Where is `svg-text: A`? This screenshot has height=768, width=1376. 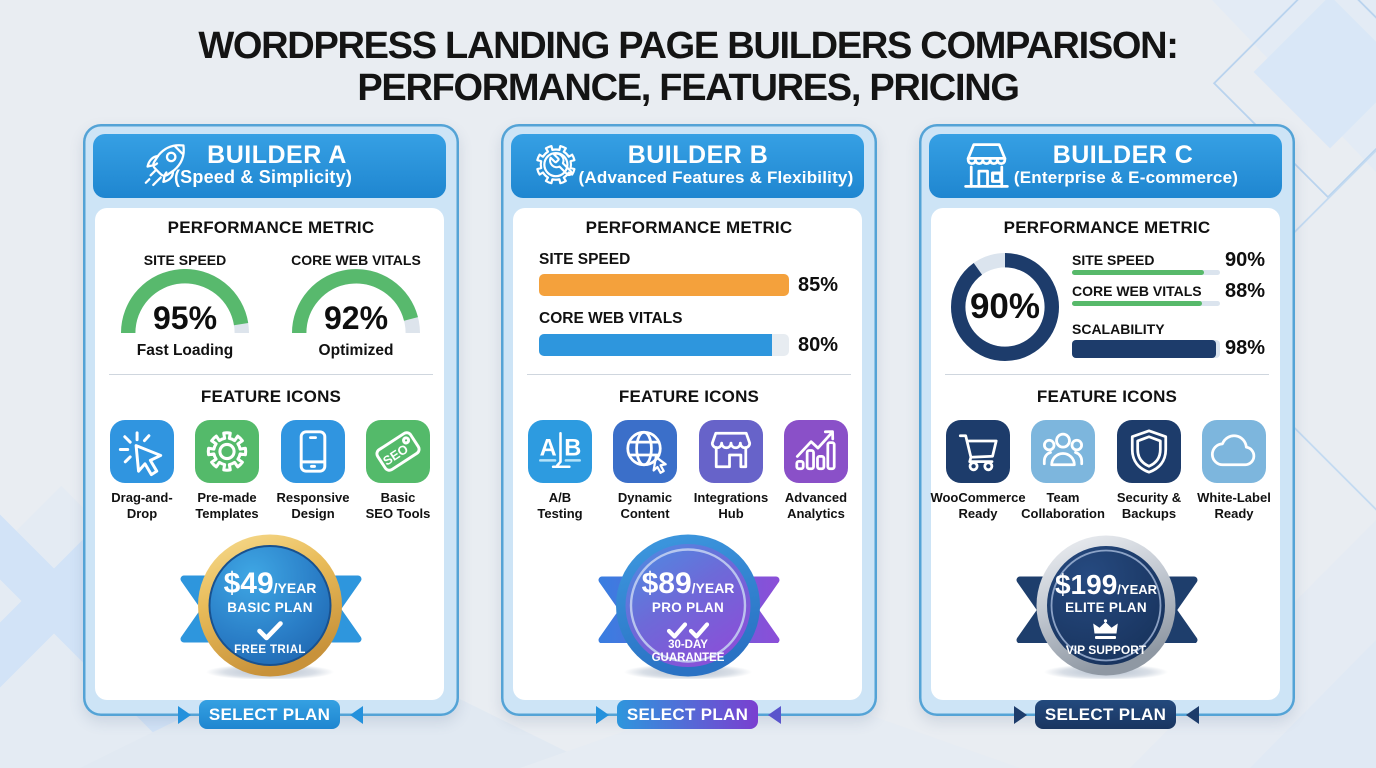 svg-text: A is located at coordinates (548, 448).